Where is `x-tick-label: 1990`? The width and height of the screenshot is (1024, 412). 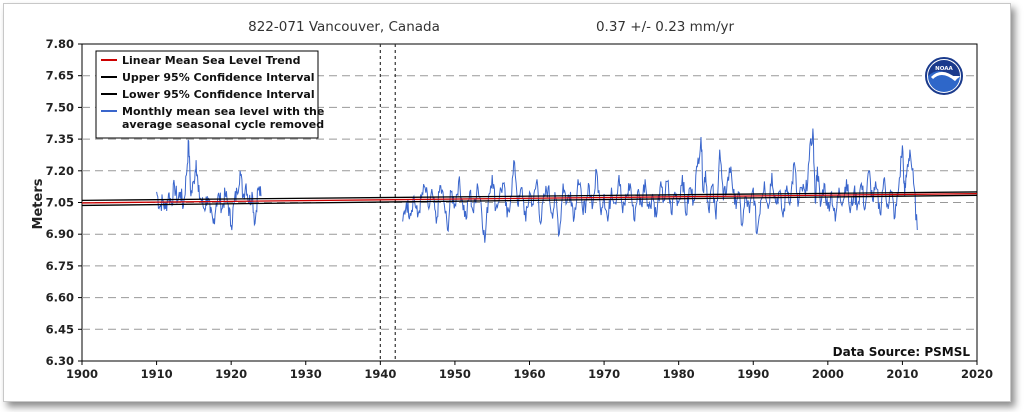
x-tick-label: 1990 is located at coordinates (753, 374).